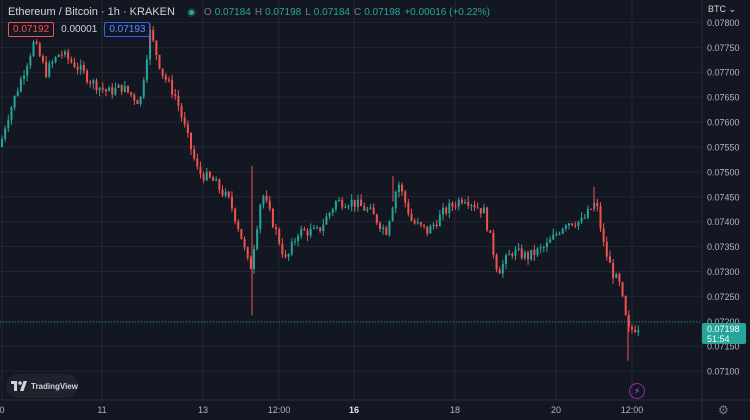 The width and height of the screenshot is (750, 420). What do you see at coordinates (42, 386) in the screenshot?
I see `tradingview-logo: TradingView` at bounding box center [42, 386].